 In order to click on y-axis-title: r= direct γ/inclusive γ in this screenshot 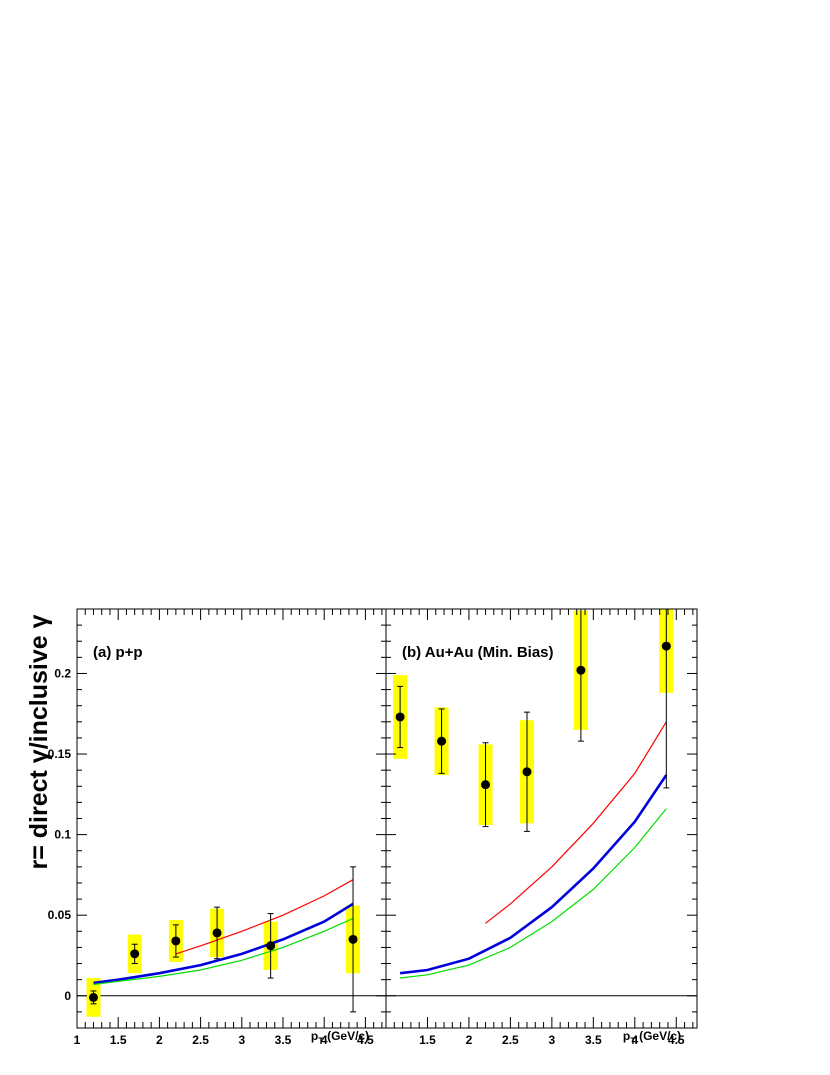, I will do `click(39, 741)`.